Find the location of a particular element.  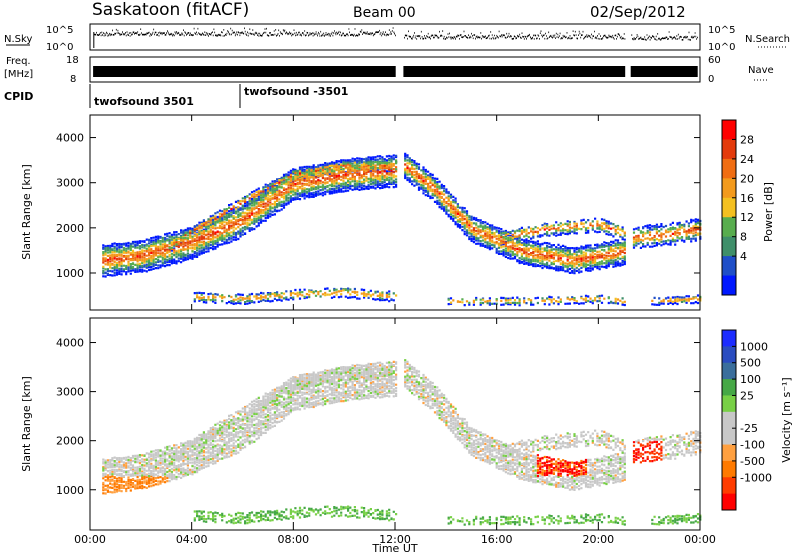

velocity-cbar-label: Velocity [m s⁻¹] is located at coordinates (786, 419).